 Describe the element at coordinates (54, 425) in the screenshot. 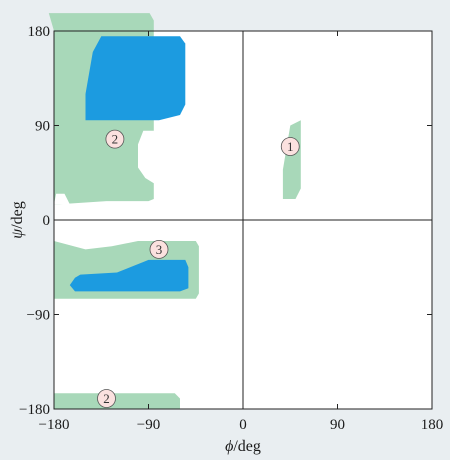

I see `x-tick-label: −180` at that location.